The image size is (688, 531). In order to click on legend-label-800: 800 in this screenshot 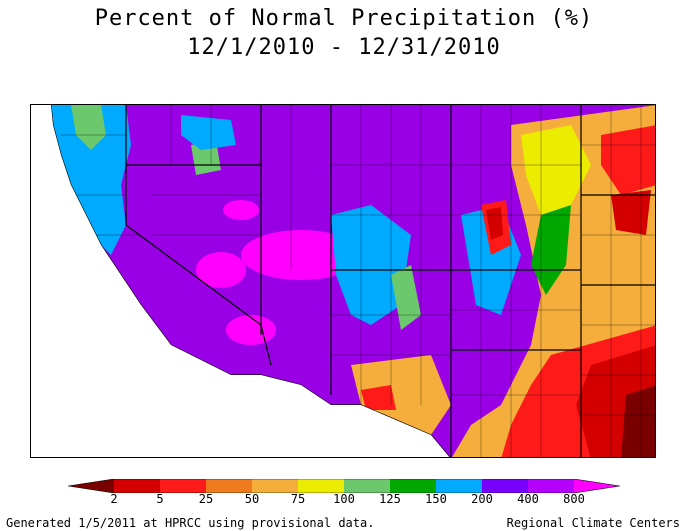, I will do `click(574, 499)`.